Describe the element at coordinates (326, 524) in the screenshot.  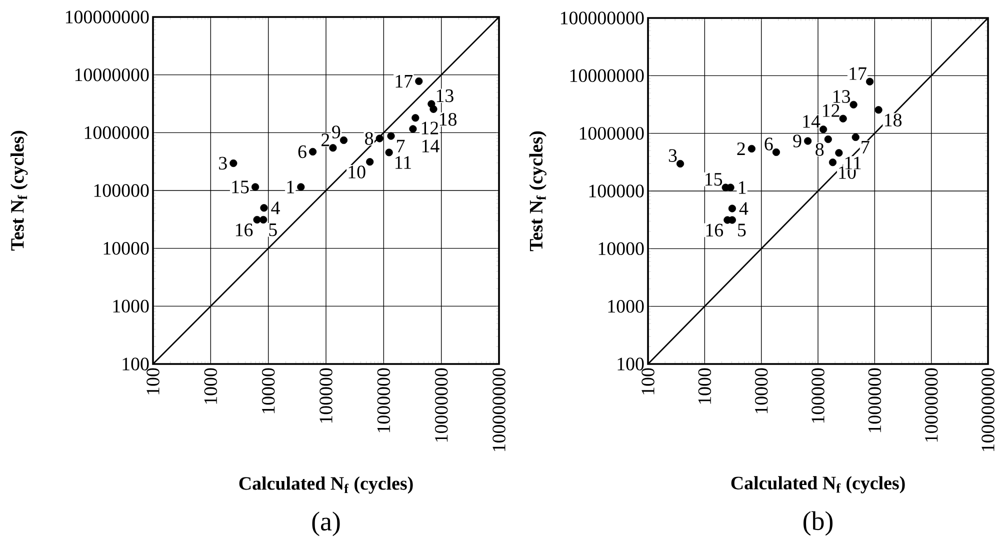
I see `text: (a)` at that location.